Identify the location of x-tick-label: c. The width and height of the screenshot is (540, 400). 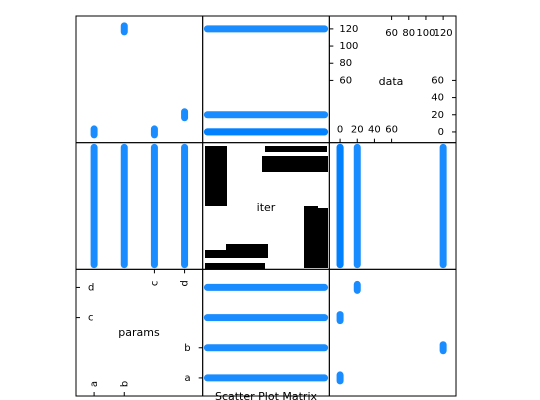
(154, 284).